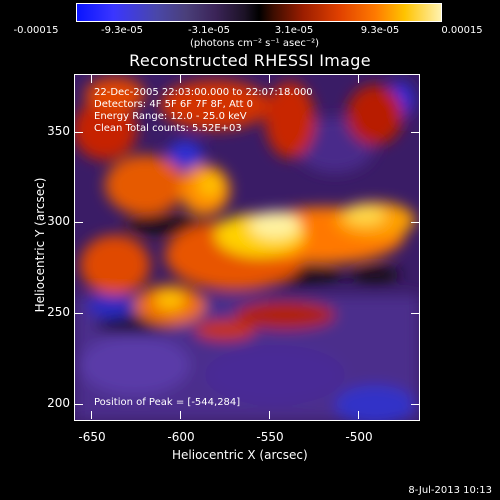  Describe the element at coordinates (58, 403) in the screenshot. I see `y-tick-label: 200` at that location.